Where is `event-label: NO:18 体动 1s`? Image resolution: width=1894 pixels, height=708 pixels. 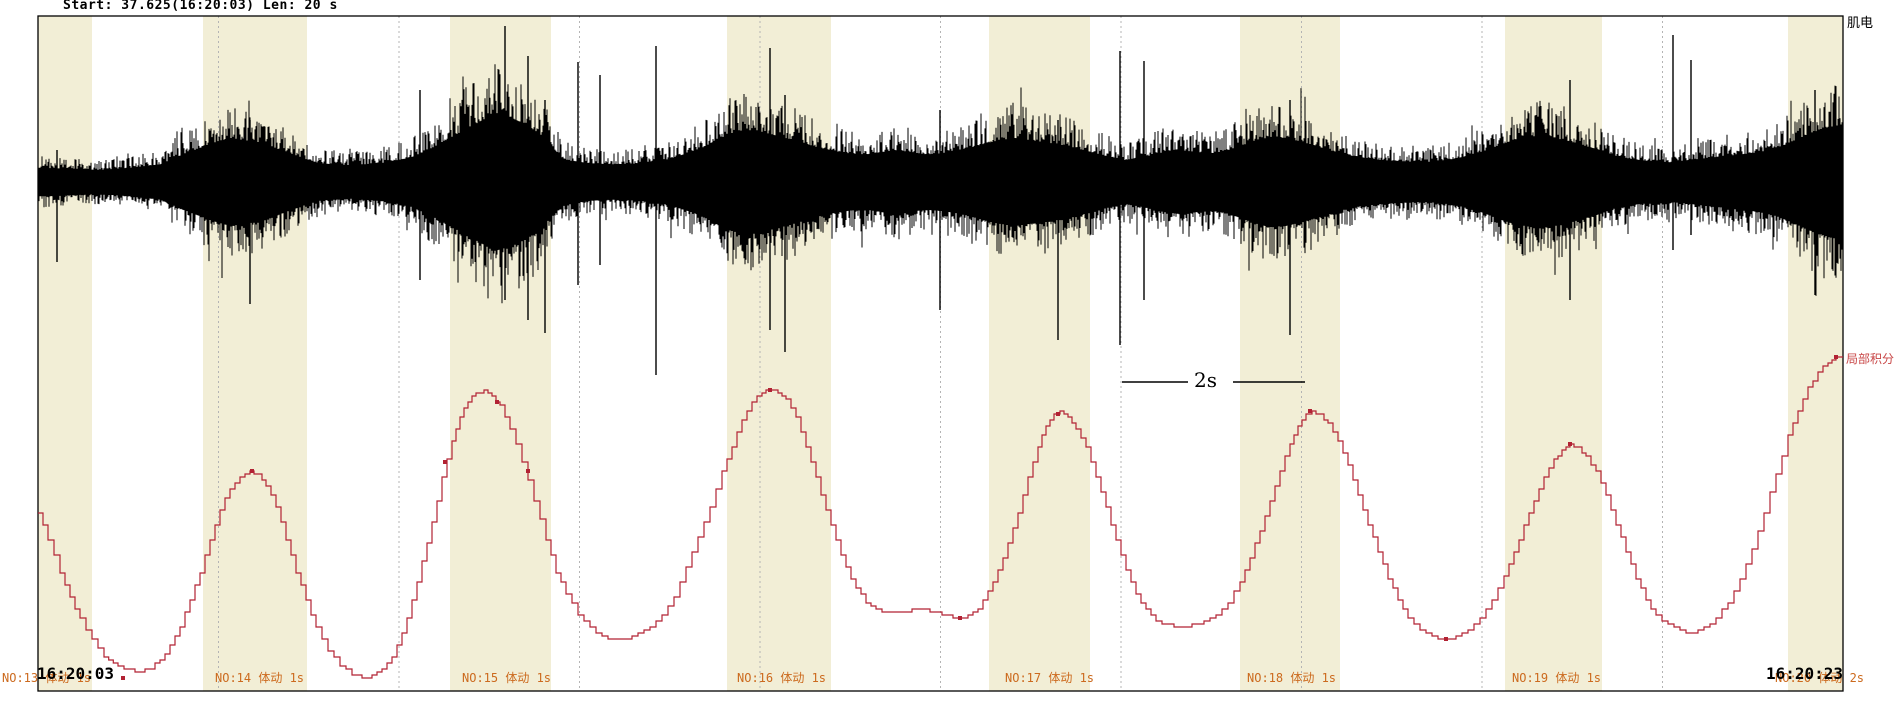
event-label: NO:18 体动 1s is located at coordinates (1292, 678).